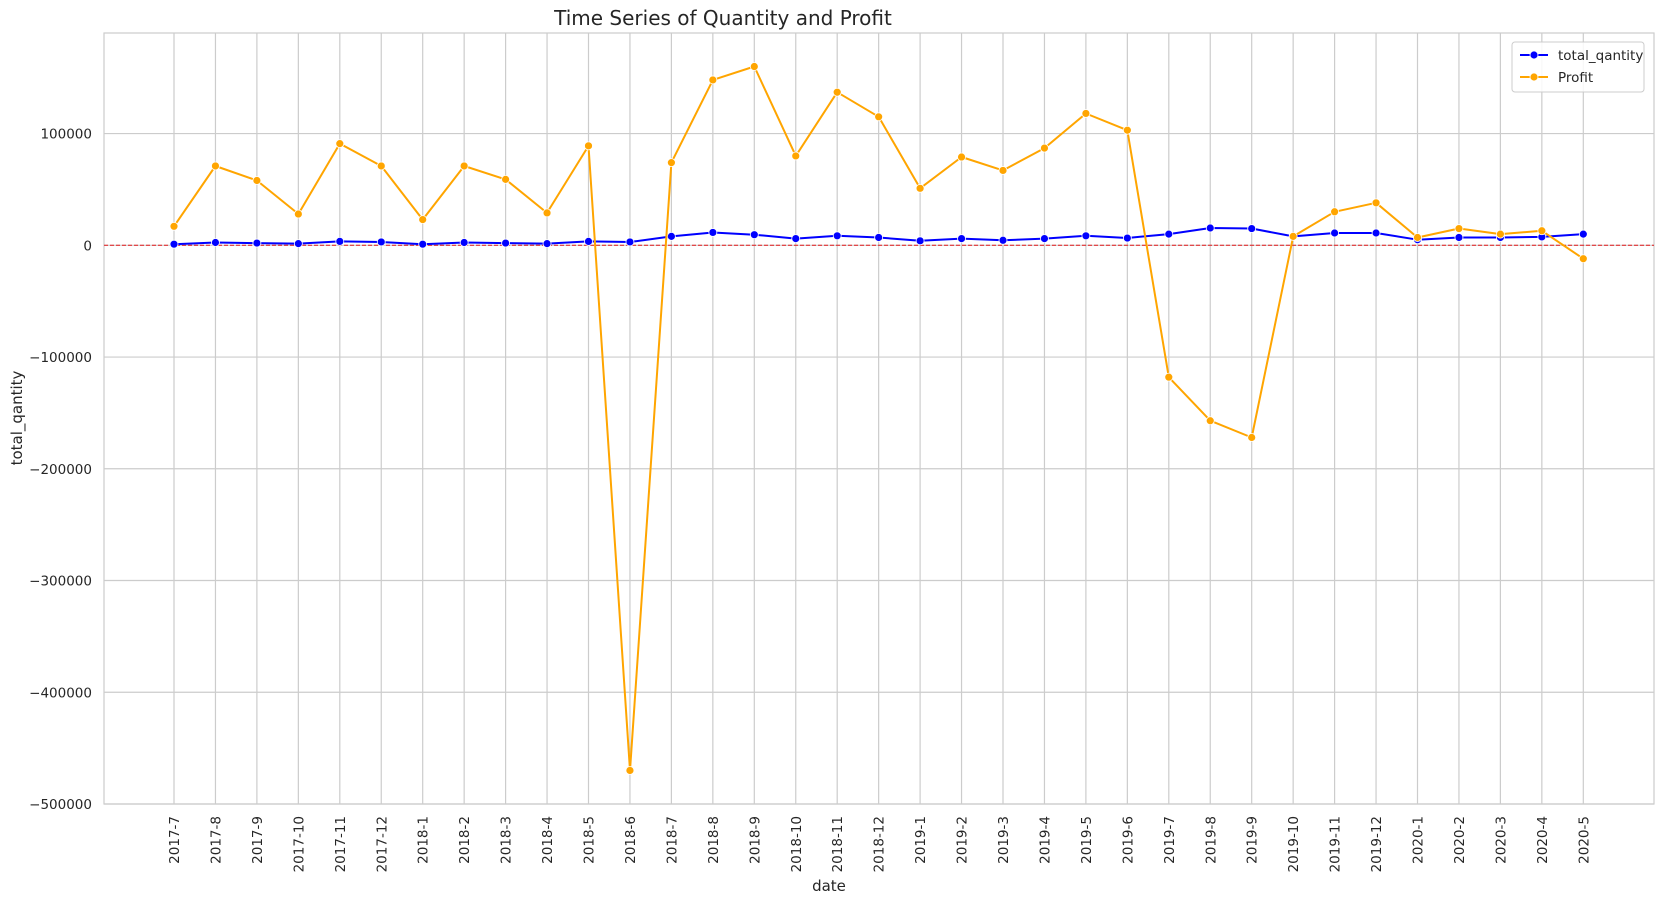 This screenshot has width=1663, height=904. Describe the element at coordinates (1543, 840) in the screenshot. I see `x-tick-label: 2020-4` at that location.